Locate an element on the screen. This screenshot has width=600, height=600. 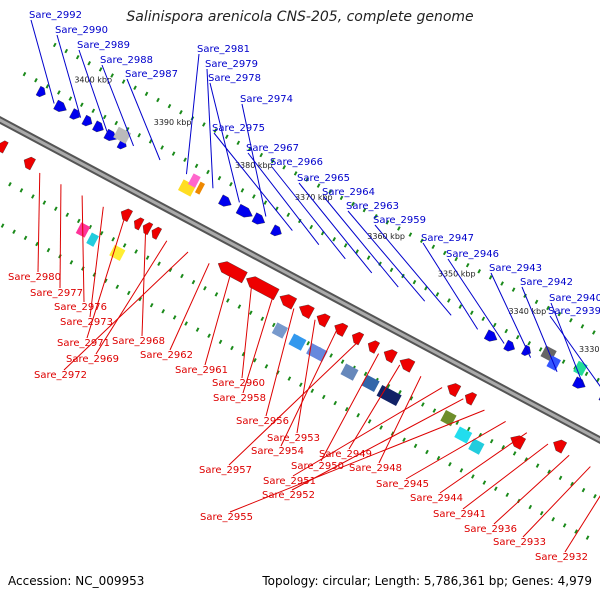
tick-label-6: 3340 kbp is located at coordinates (527, 311).